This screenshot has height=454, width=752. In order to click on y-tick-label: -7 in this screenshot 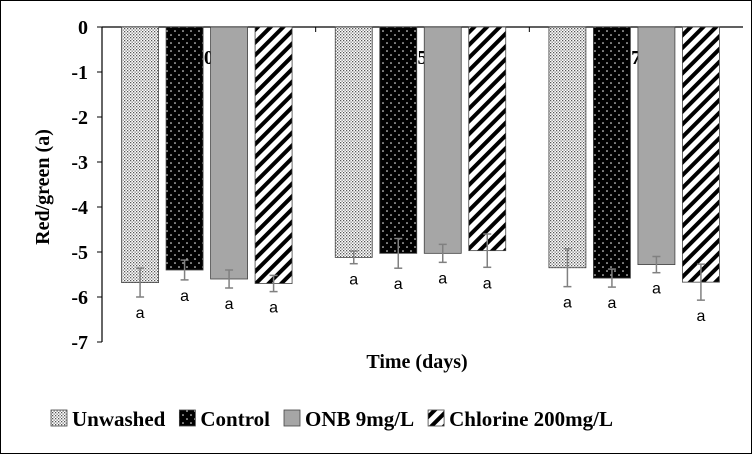, I will do `click(79, 343)`.